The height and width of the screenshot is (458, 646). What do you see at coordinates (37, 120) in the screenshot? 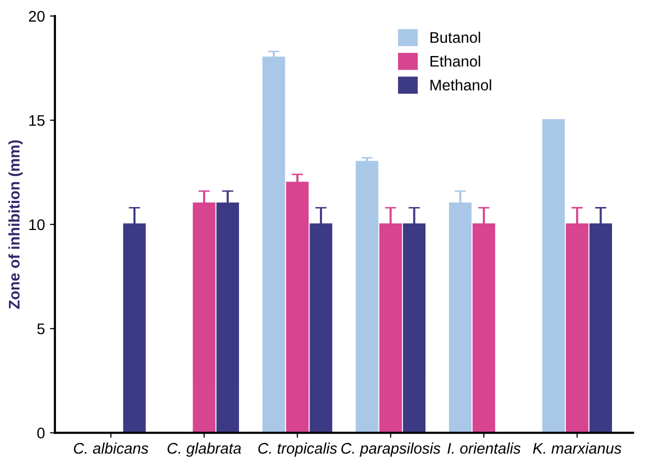
I see `y-tick-label: 15` at bounding box center [37, 120].